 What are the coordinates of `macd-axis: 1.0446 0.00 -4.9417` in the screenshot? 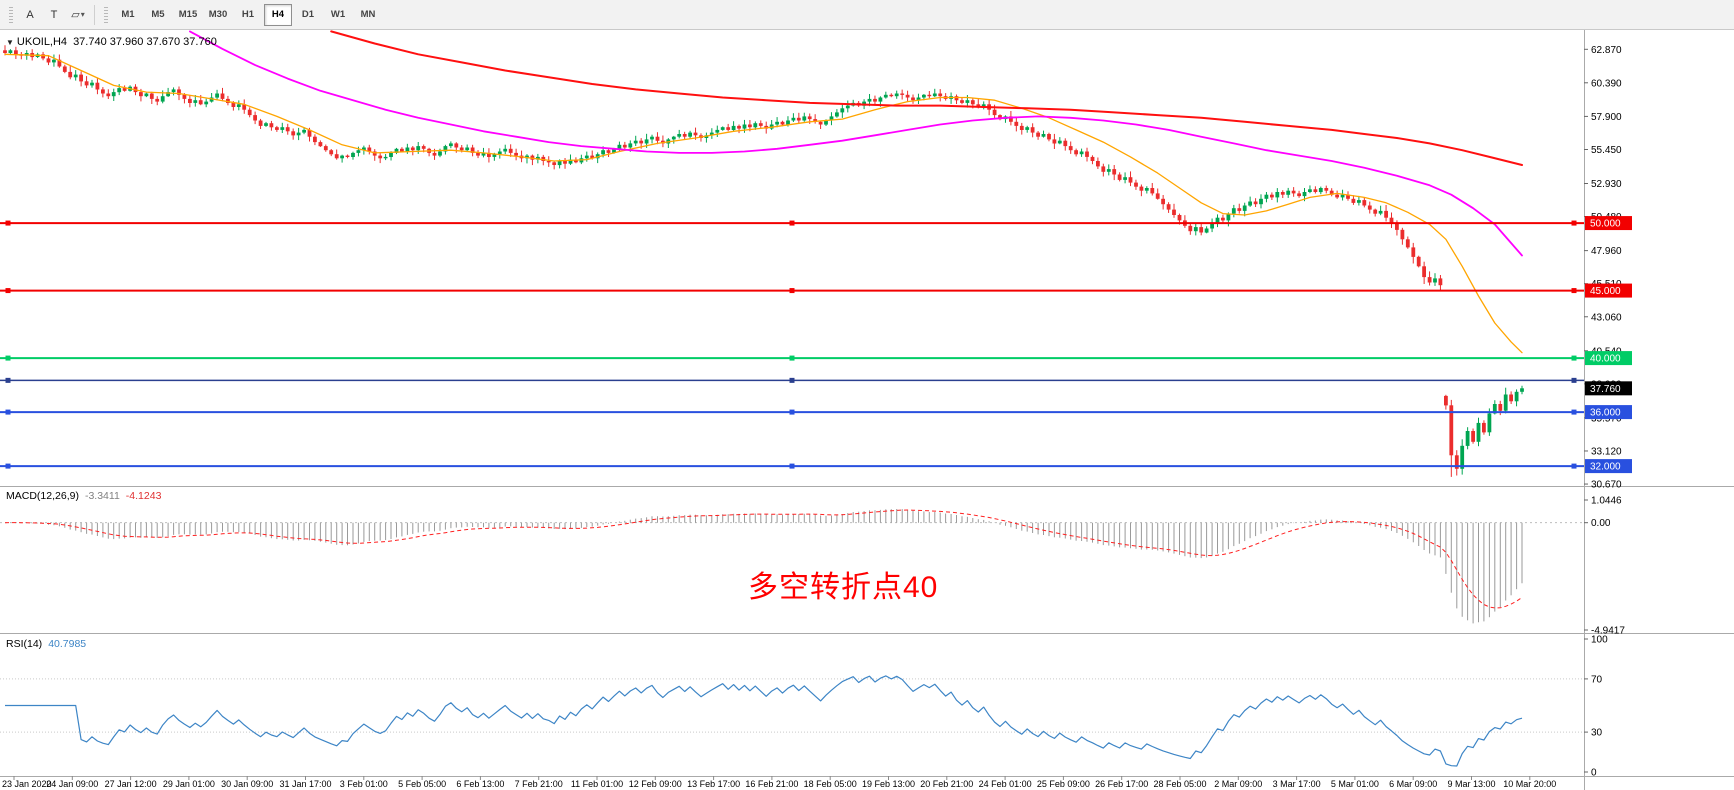 It's located at (1604, 566).